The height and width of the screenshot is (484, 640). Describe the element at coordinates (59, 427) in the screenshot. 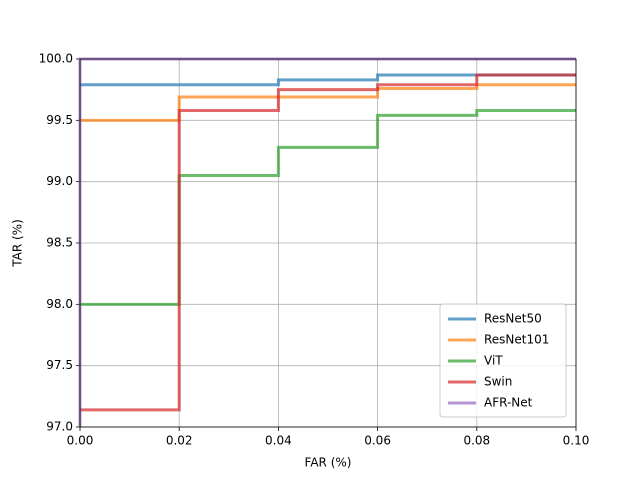

I see `y-tick-label: 97.0` at that location.